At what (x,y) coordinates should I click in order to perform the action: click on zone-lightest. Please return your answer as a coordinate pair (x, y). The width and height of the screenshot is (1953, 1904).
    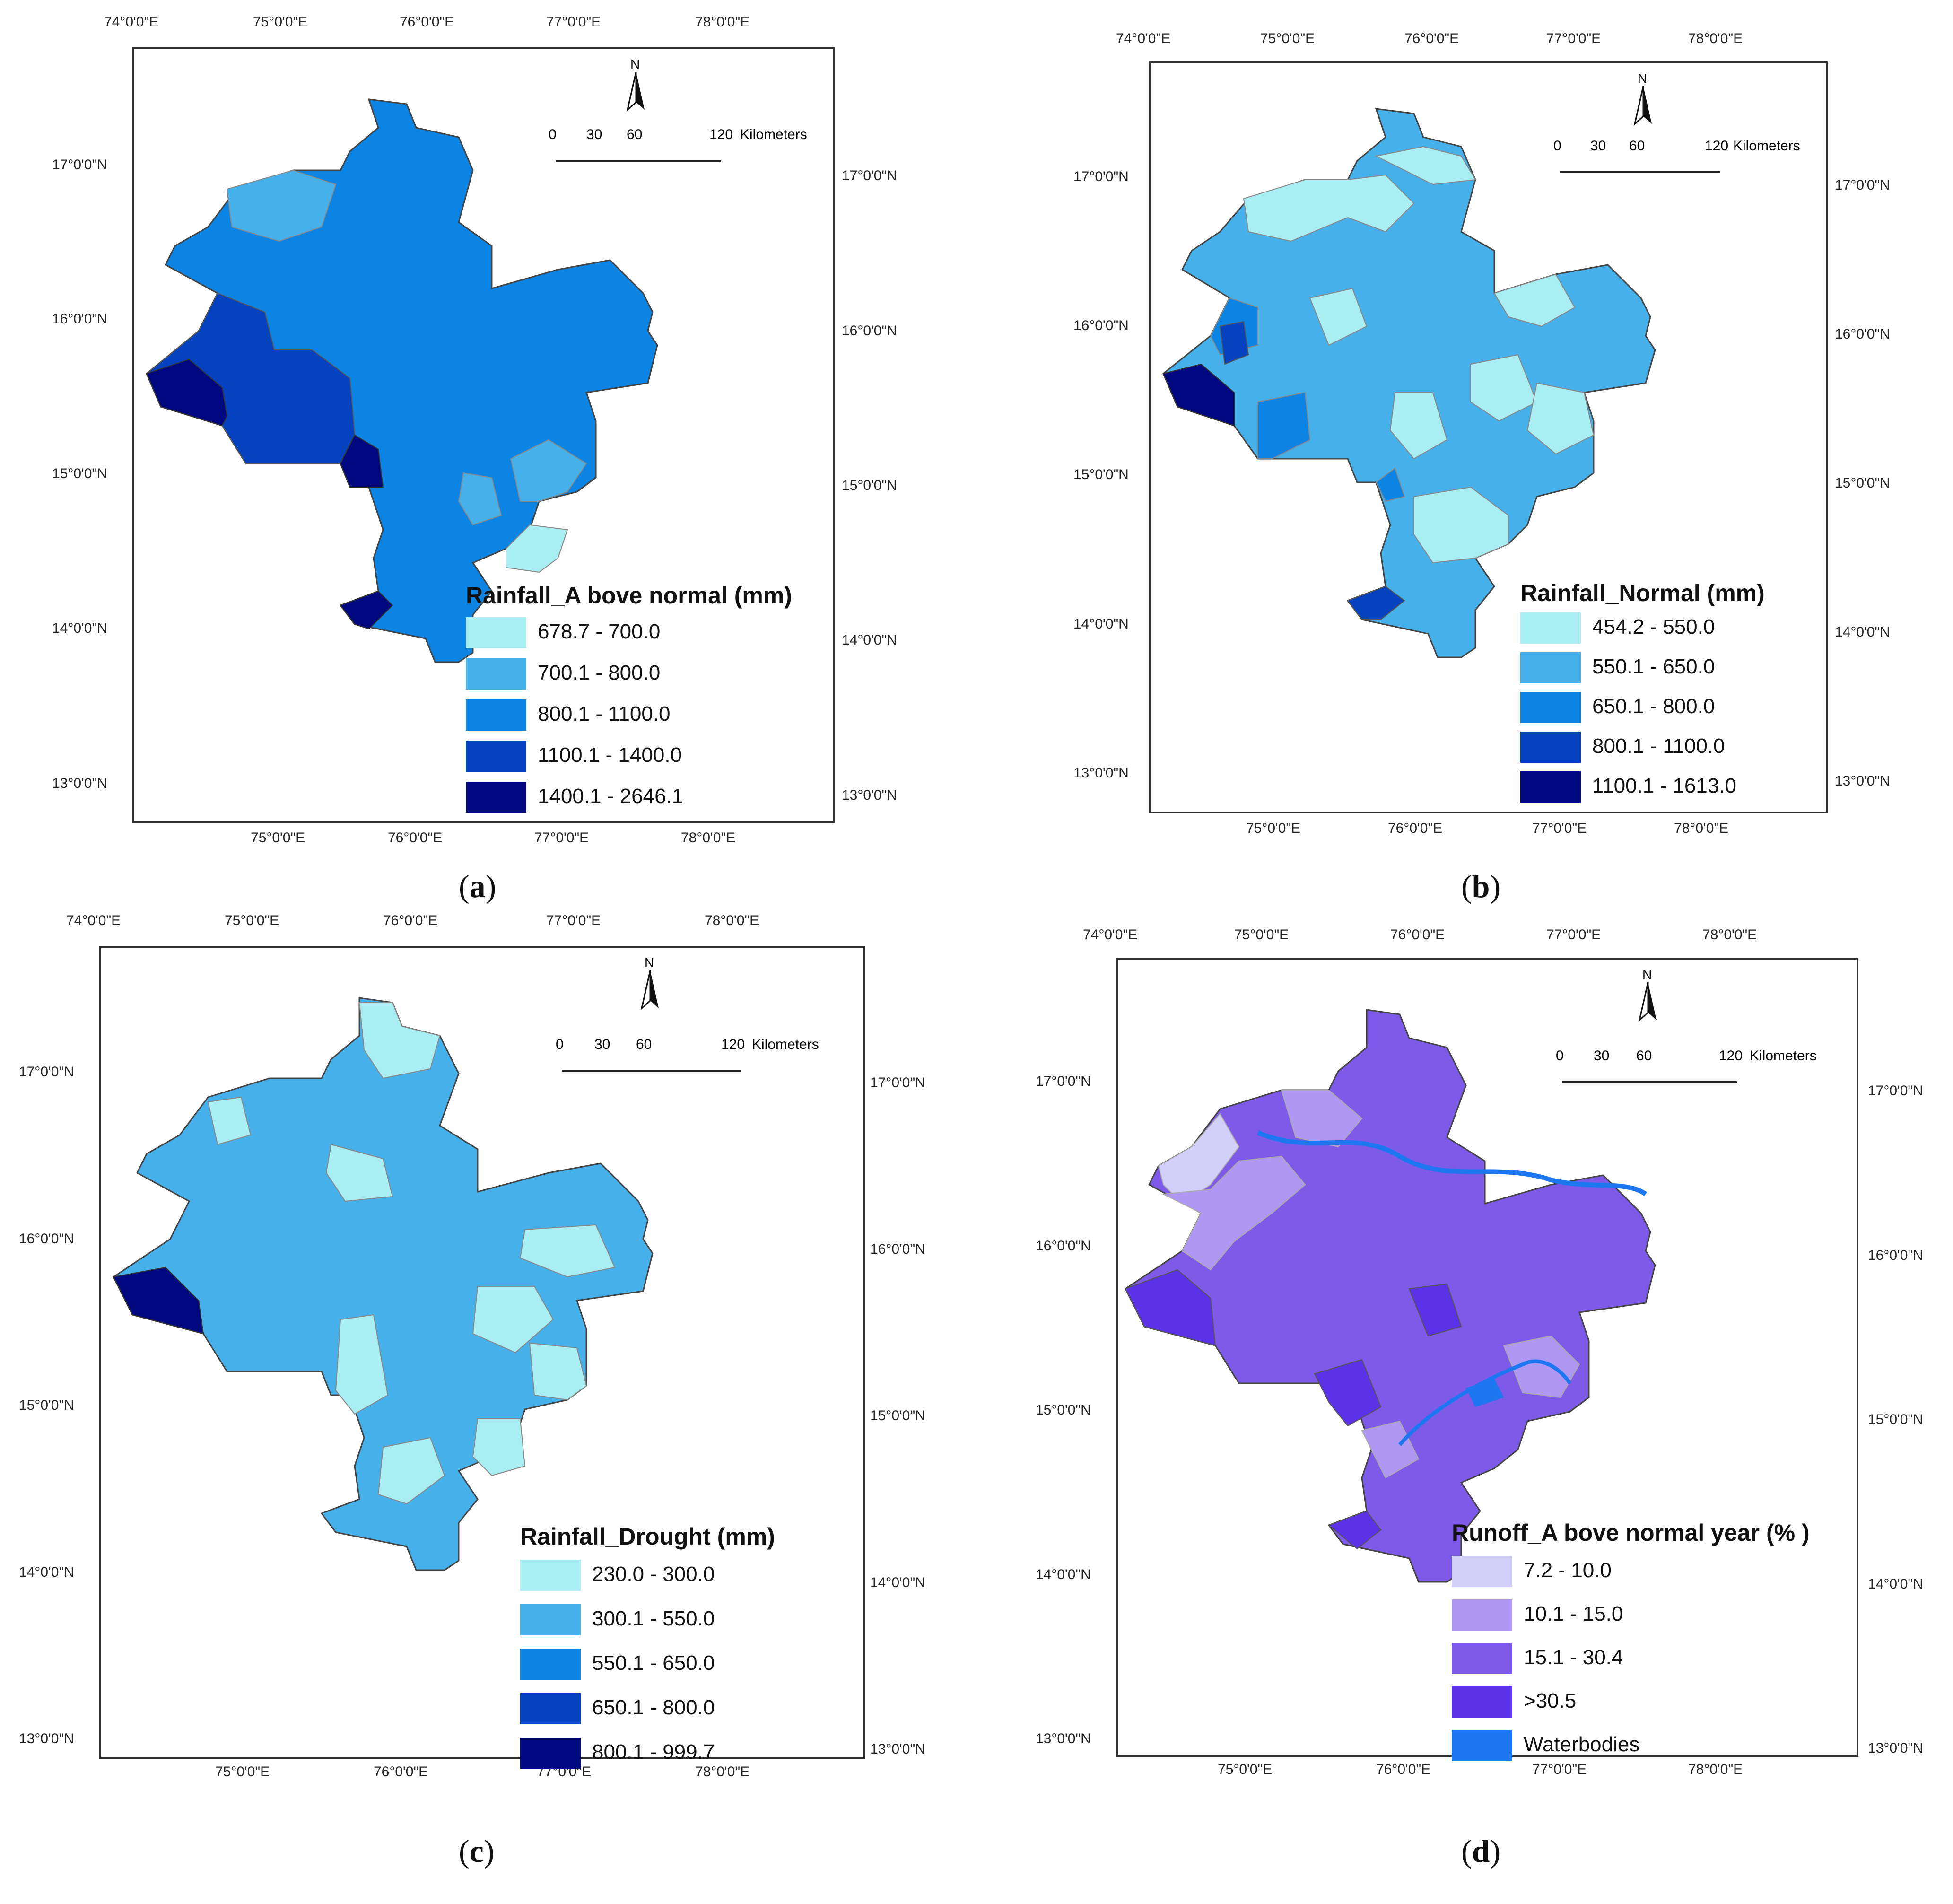
    Looking at the image, I should click on (1199, 1159).